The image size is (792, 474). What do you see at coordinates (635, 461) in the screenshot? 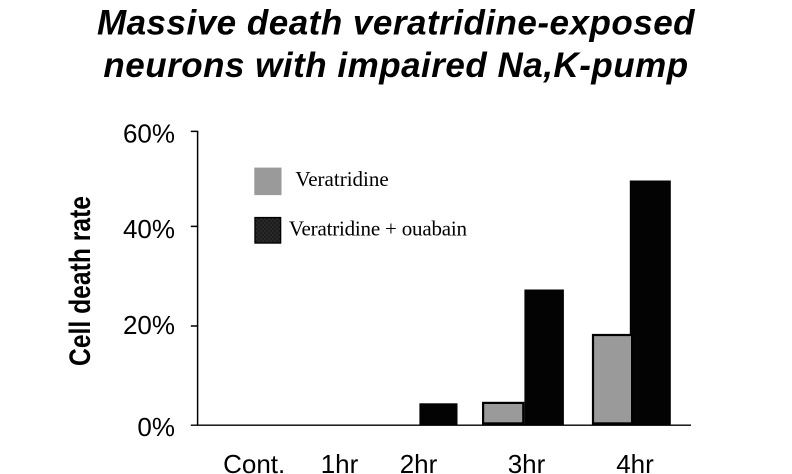
I see `svg-text: 4hr` at bounding box center [635, 461].